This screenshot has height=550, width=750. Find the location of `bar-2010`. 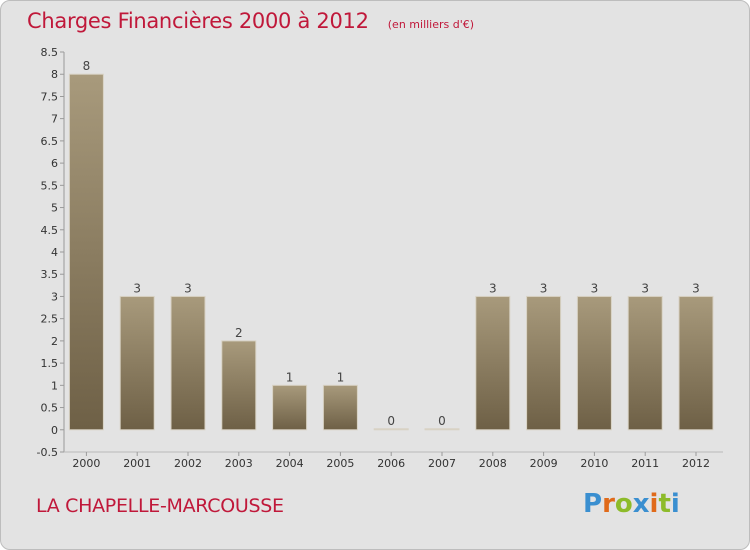

bar-2010 is located at coordinates (594, 363).